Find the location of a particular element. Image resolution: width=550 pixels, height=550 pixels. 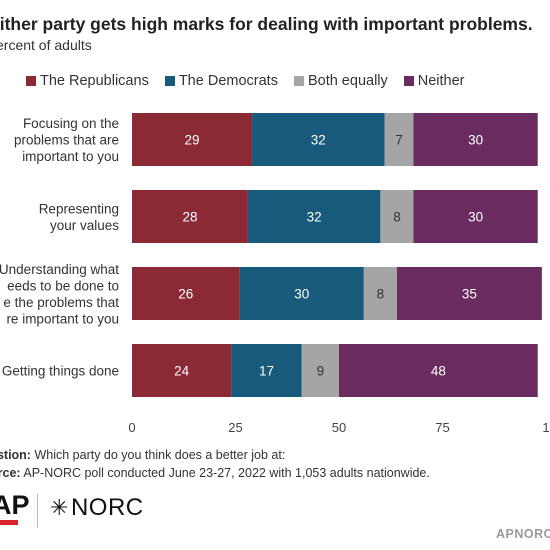

legend-item-republicans: The Republicans is located at coordinates (87, 81).